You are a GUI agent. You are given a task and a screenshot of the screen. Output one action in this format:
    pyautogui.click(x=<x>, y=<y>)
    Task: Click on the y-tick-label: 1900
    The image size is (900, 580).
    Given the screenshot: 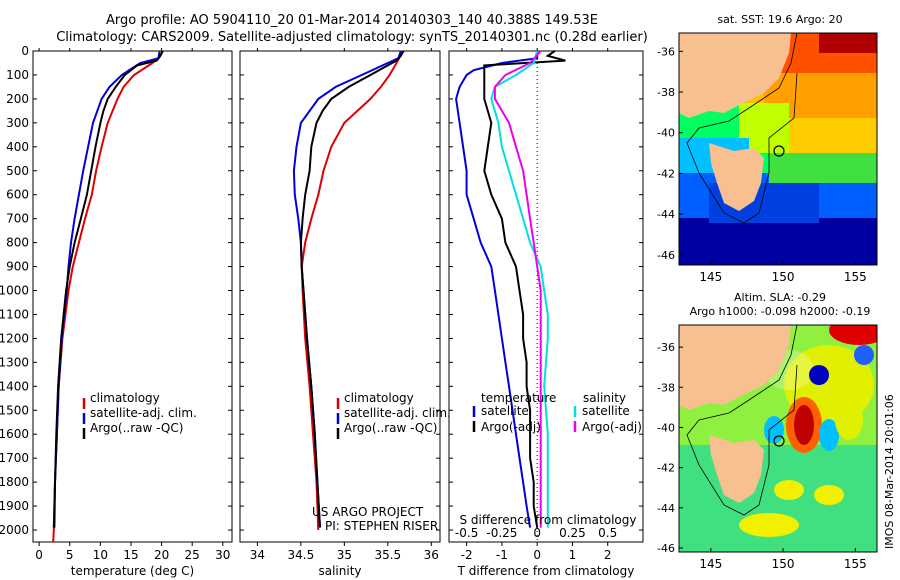 What is the action you would take?
    pyautogui.click(x=14, y=506)
    